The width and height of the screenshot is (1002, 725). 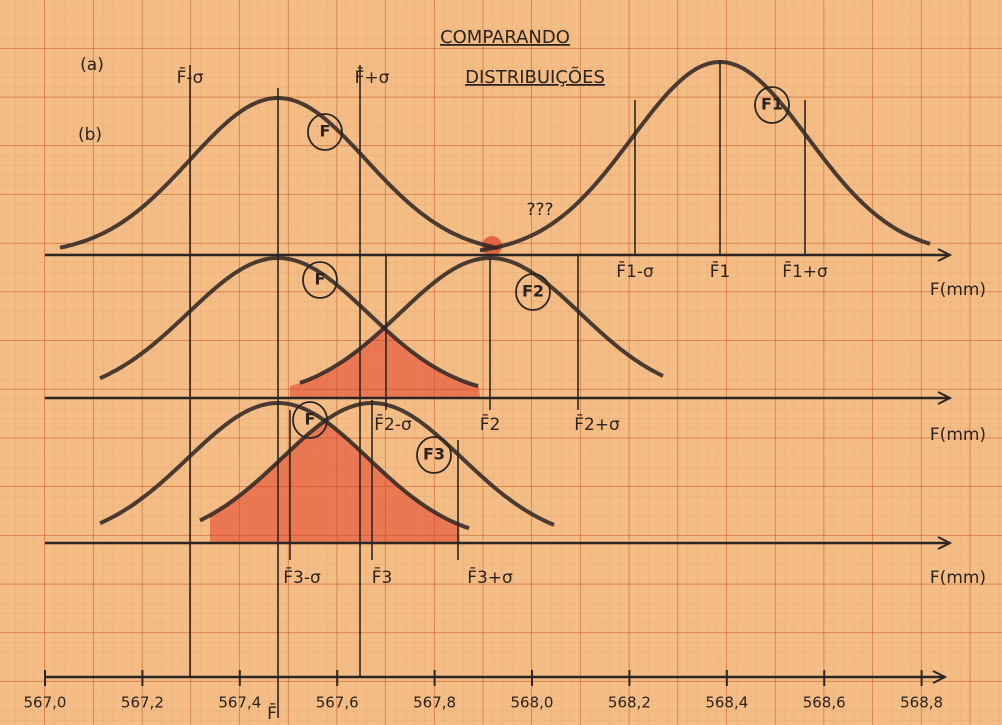 What do you see at coordinates (142, 703) in the screenshot?
I see `axis-label: 567,2` at bounding box center [142, 703].